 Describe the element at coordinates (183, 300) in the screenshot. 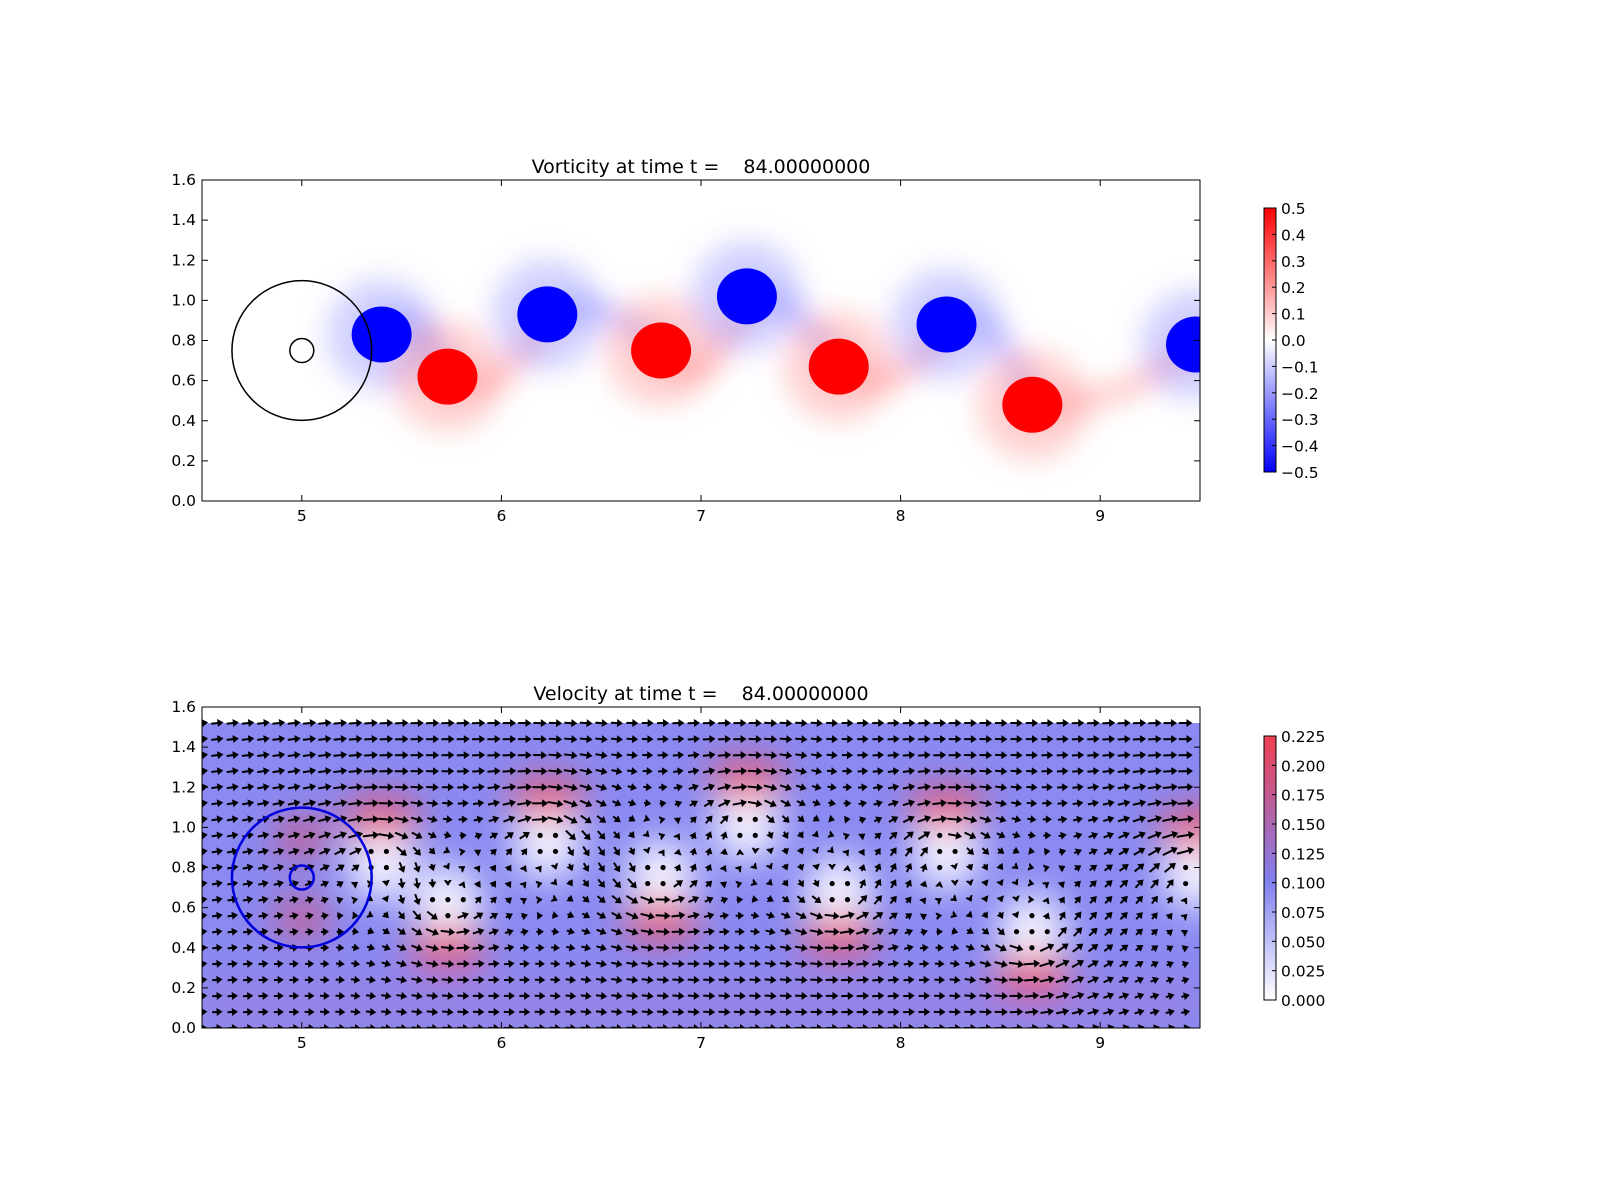

I see `vorticity-y-tick-label: 1.0` at that location.